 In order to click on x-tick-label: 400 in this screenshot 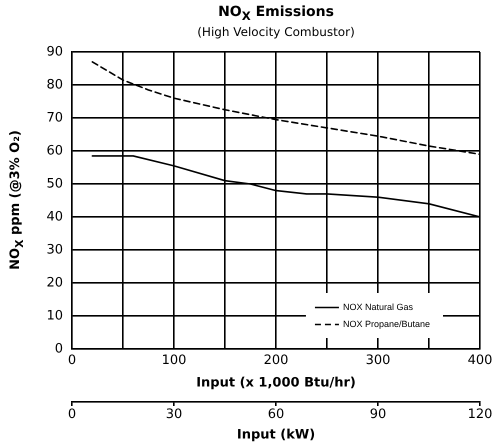, I will do `click(480, 360)`.